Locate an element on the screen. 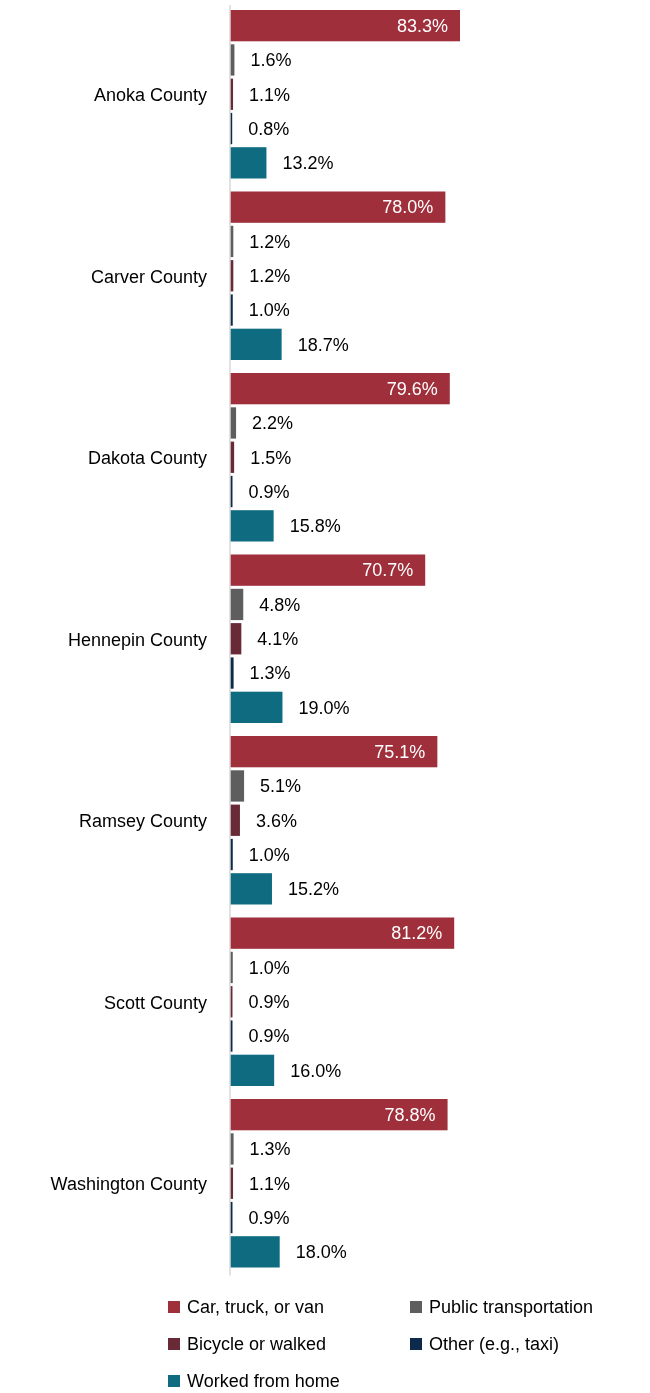  data-label: 5.1% is located at coordinates (281, 786).